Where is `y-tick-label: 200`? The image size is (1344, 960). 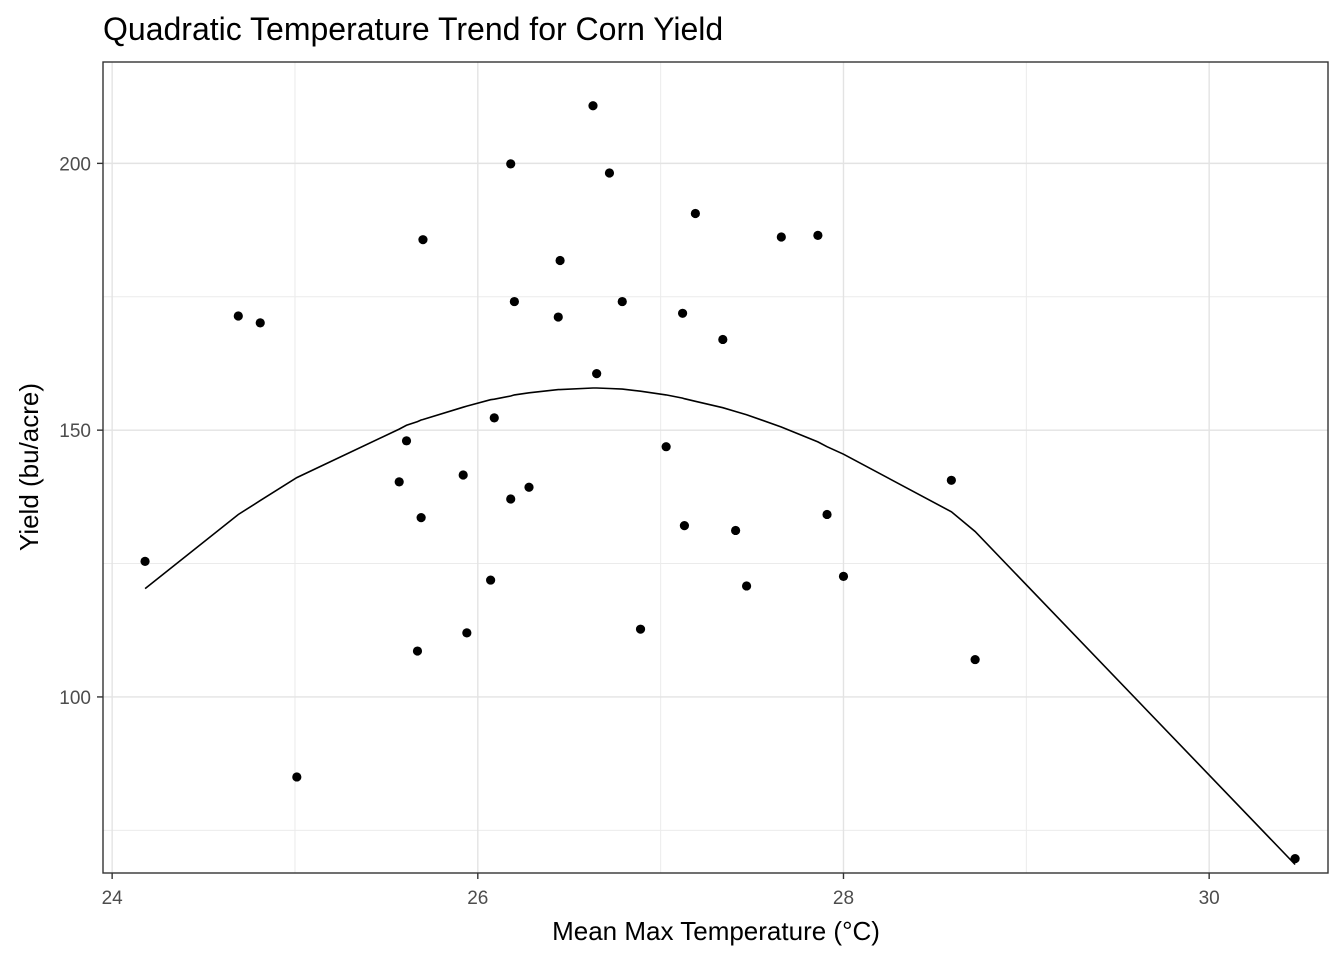
y-tick-label: 200 is located at coordinates (75, 164).